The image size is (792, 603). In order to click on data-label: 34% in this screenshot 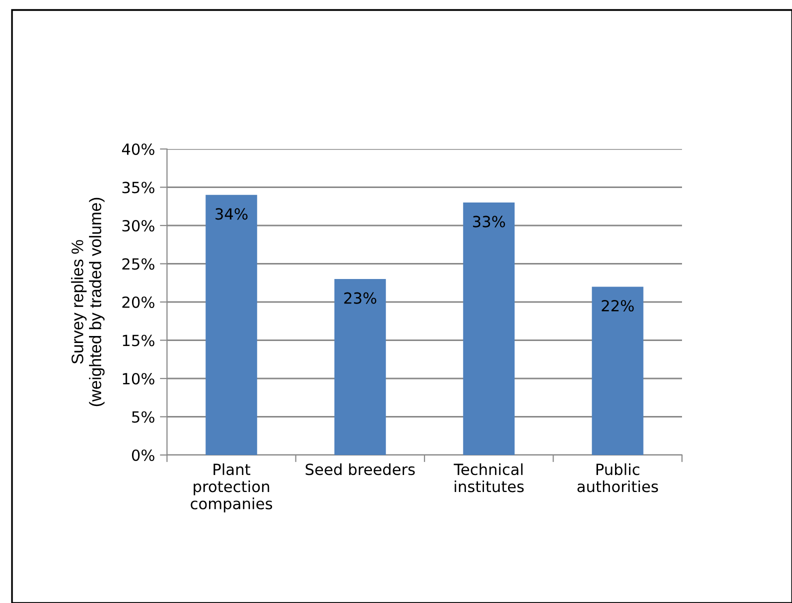, I will do `click(232, 214)`.